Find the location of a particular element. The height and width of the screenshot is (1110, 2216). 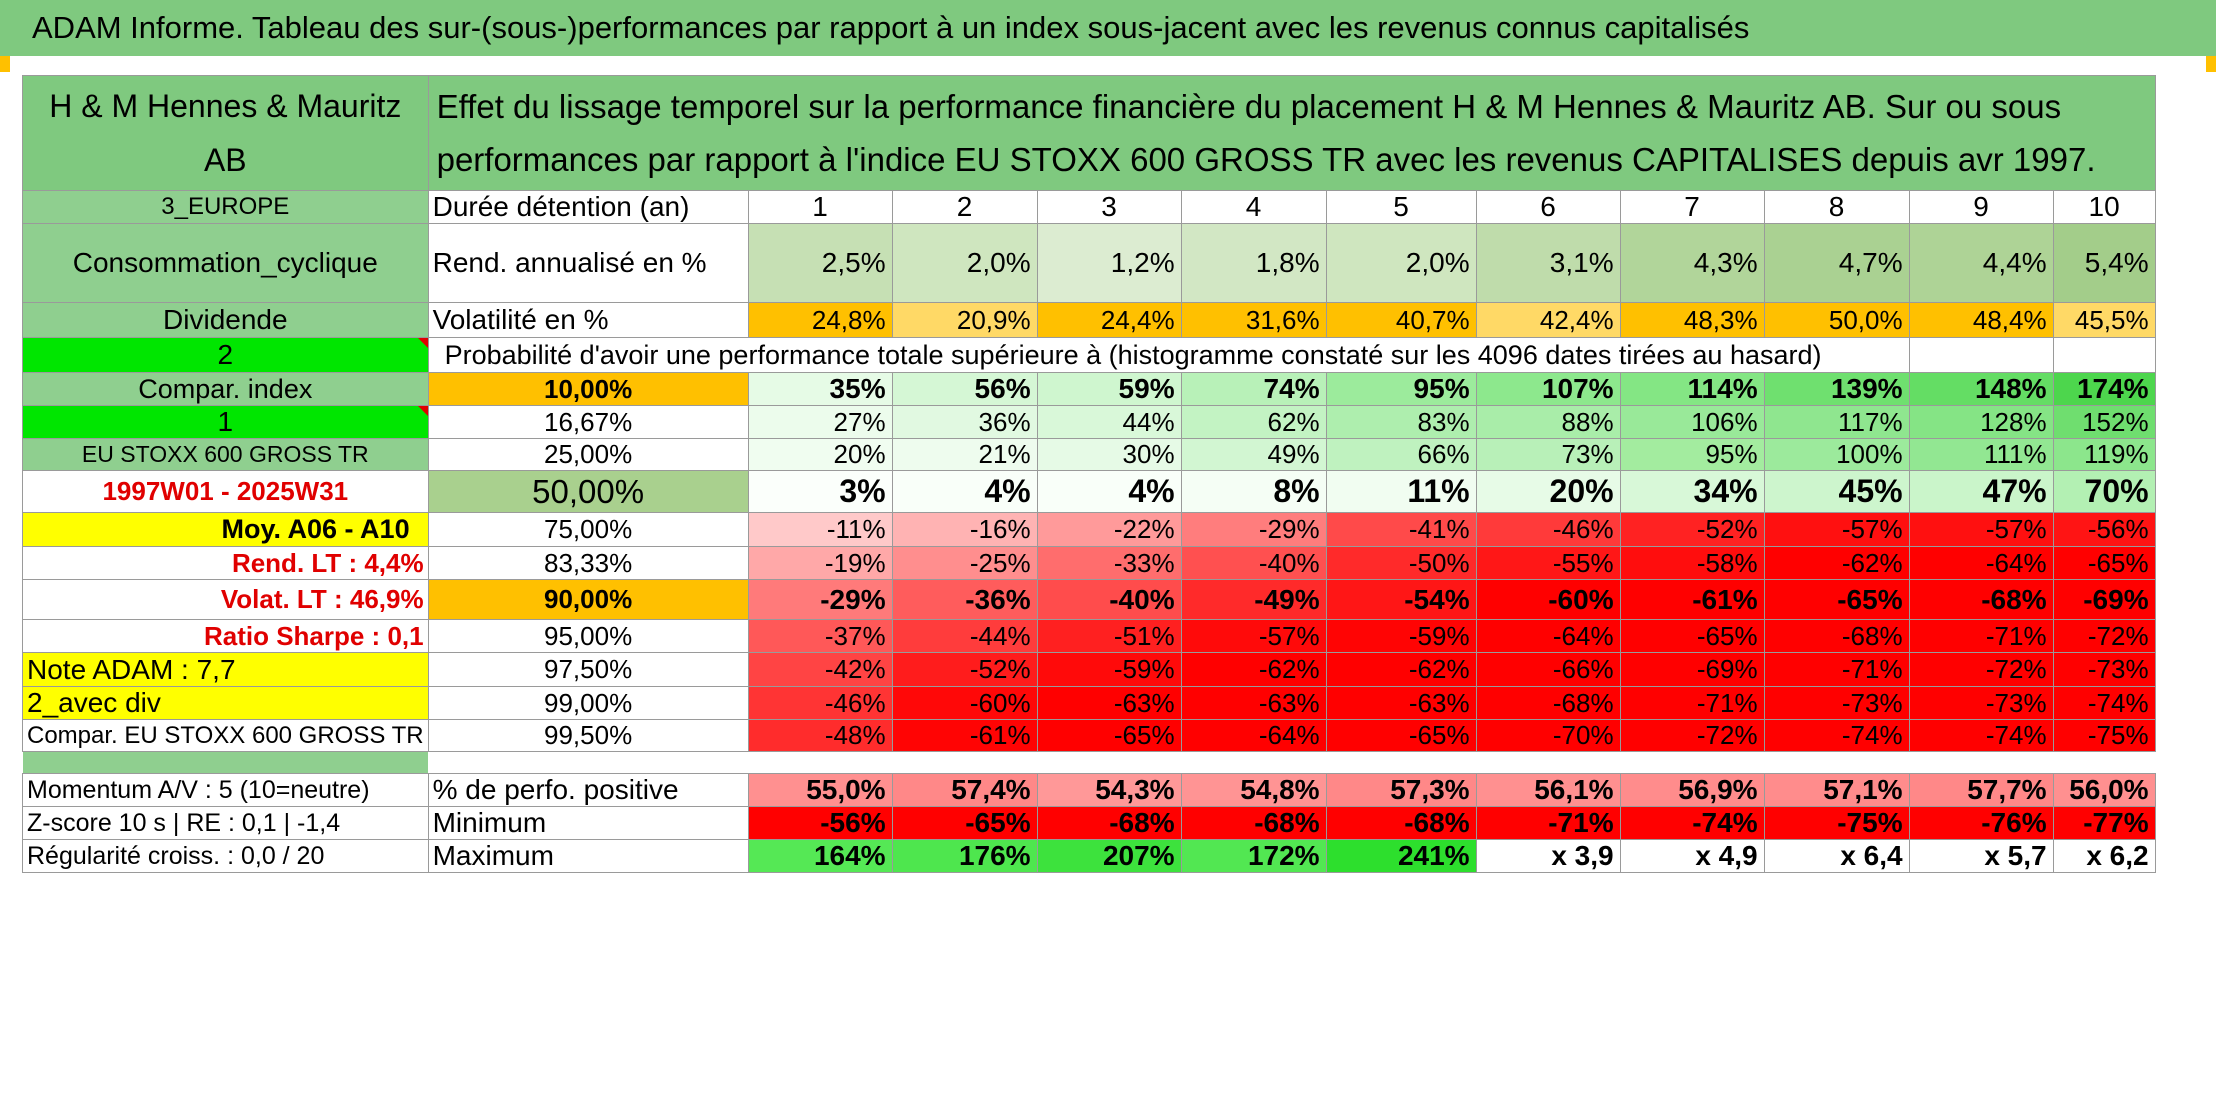

region-label: 3_EUROPE is located at coordinates (225, 207).